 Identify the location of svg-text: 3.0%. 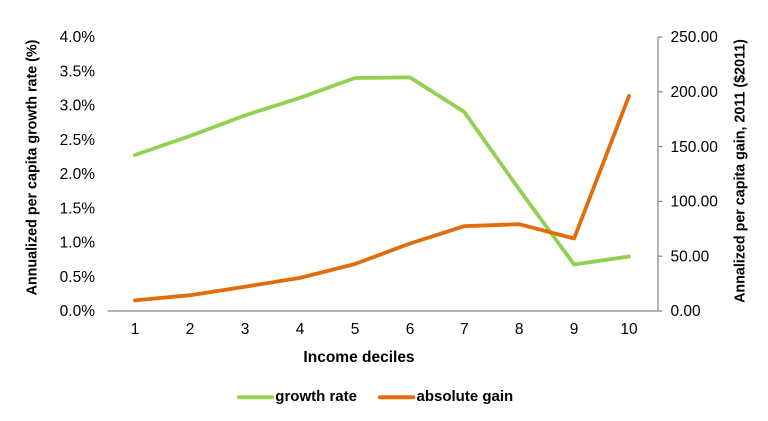
(78, 106).